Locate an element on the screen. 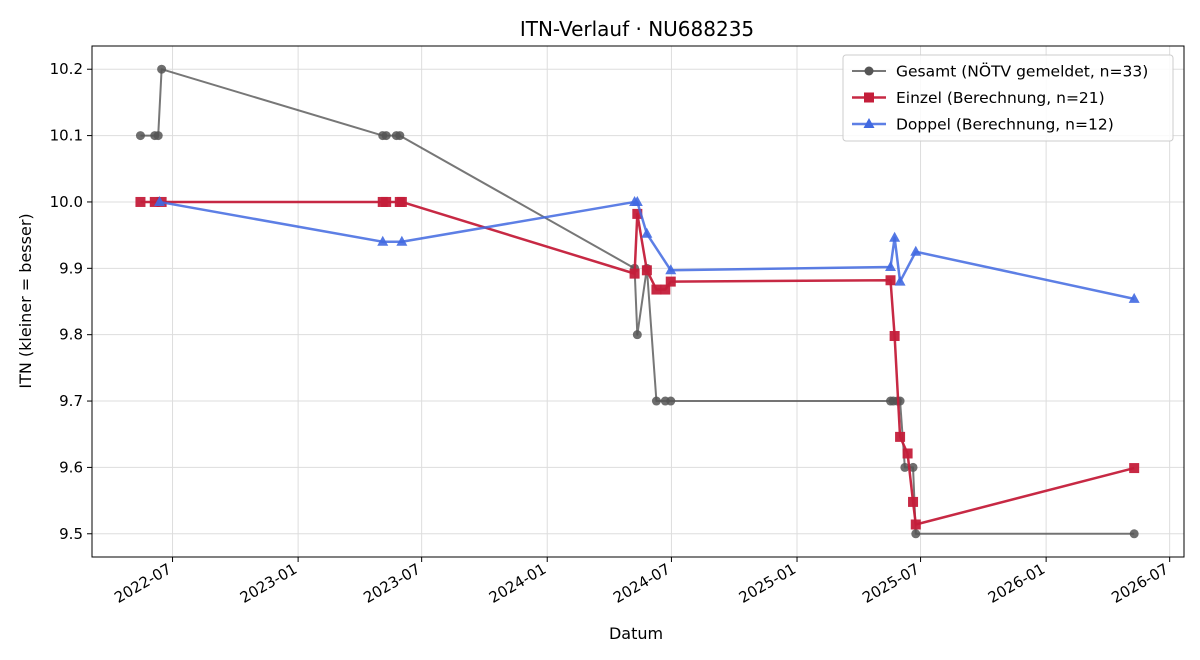  y-tick-label: 9.5 is located at coordinates (71, 534).